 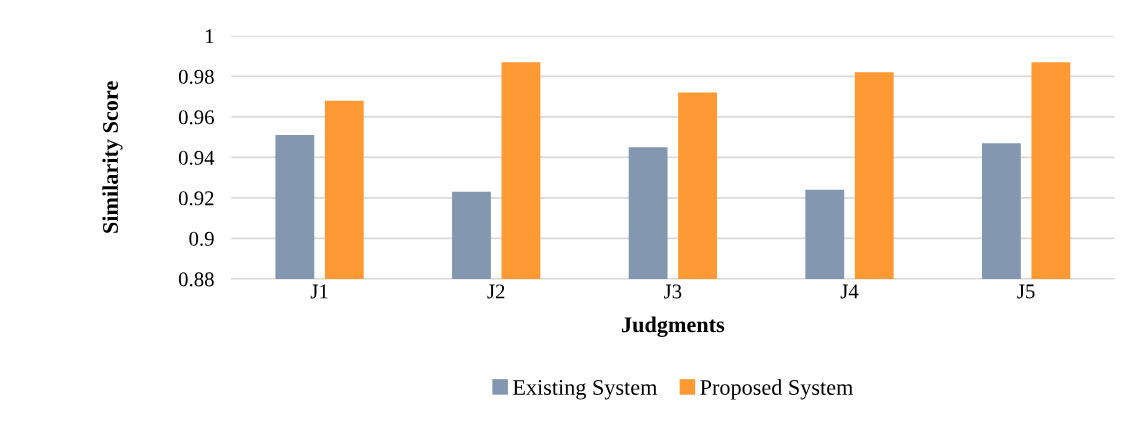 I want to click on legend-label: Existing System, so click(x=585, y=390).